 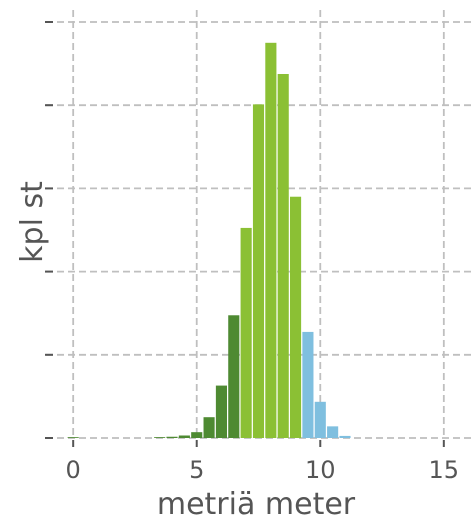 What do you see at coordinates (32, 222) in the screenshot?
I see `y-axis-title: kpl st` at bounding box center [32, 222].